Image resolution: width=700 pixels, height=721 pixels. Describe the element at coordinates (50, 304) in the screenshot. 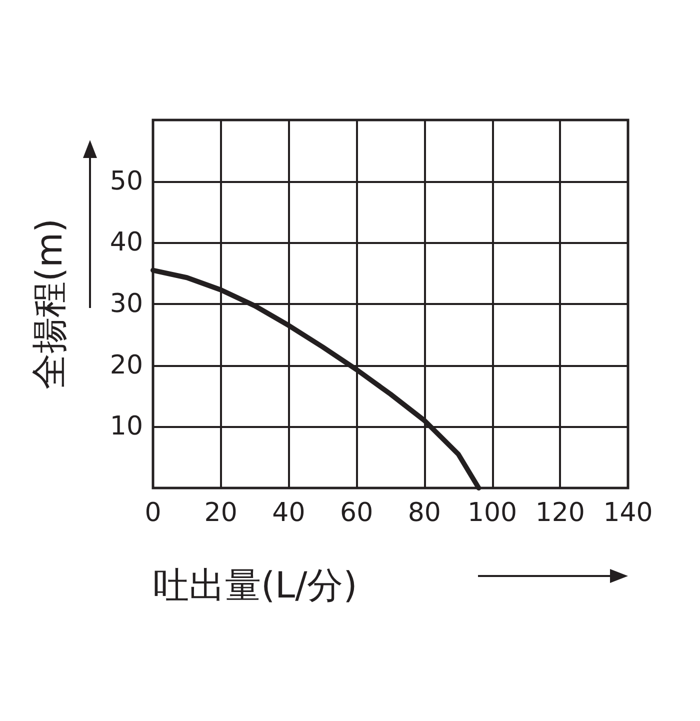

I see `y-axis-title: 全揚程(m)` at that location.